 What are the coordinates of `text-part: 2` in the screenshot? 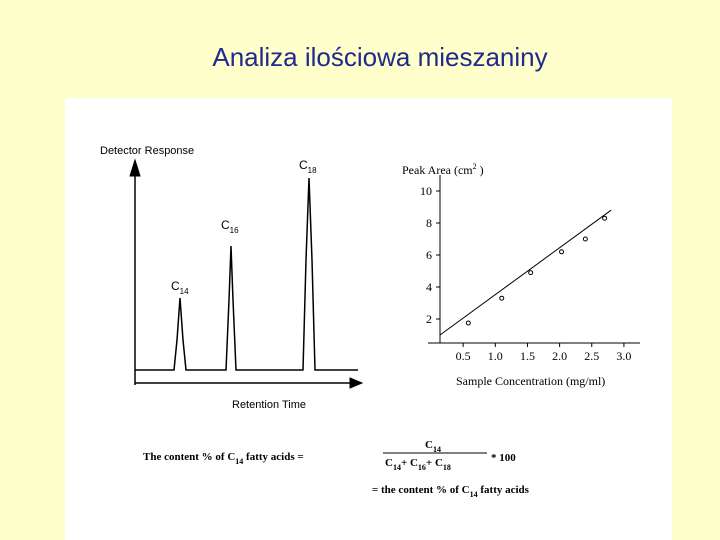 It's located at (475, 166).